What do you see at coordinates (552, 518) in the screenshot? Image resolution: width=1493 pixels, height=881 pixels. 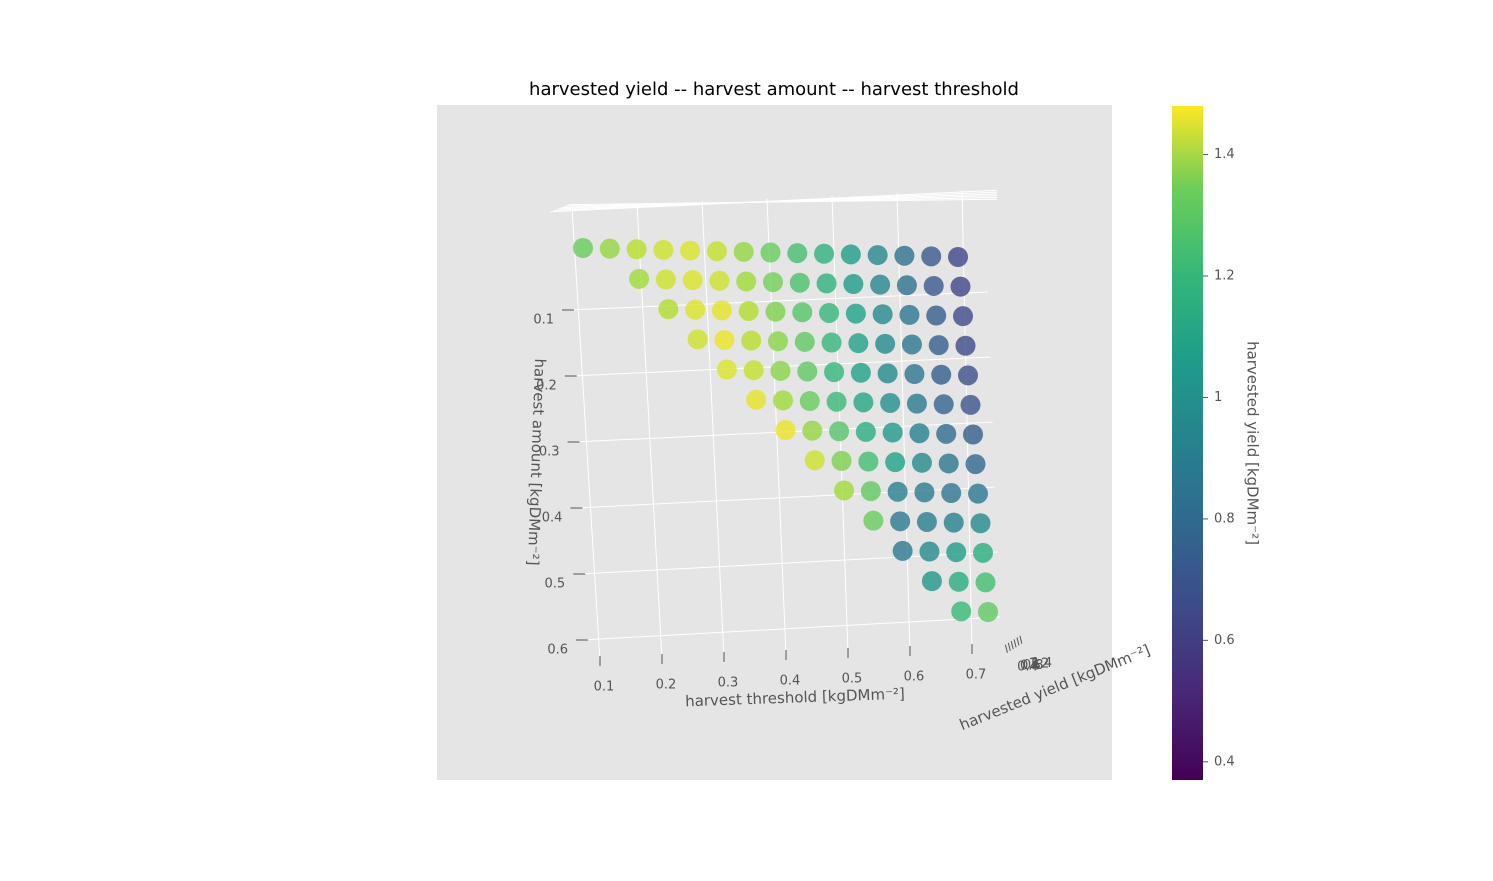 I see `y-tick-label: 0.4` at bounding box center [552, 518].